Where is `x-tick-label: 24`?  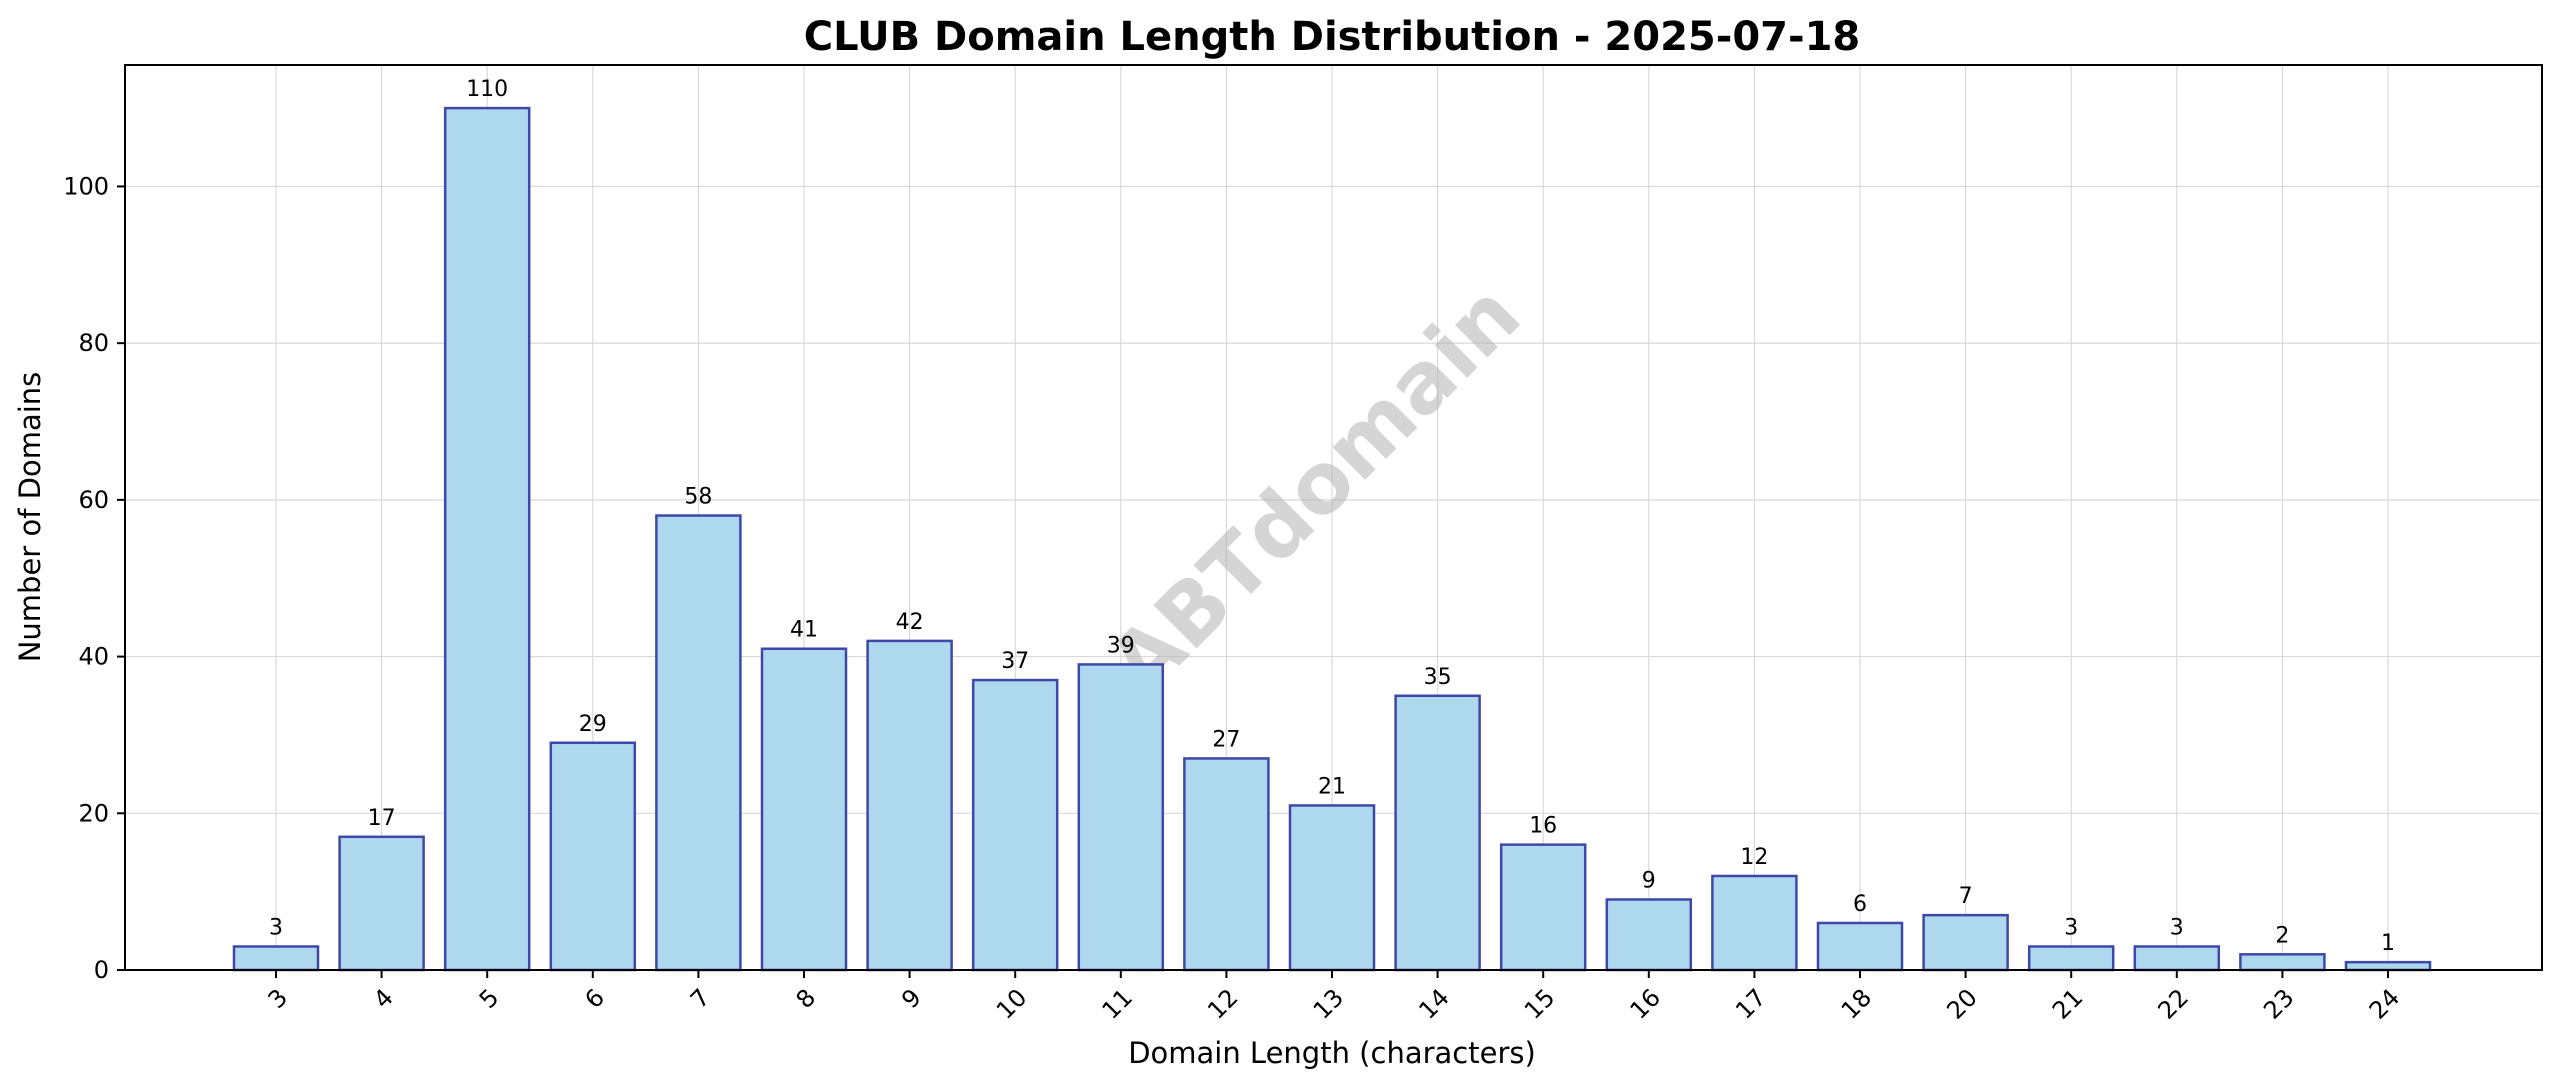
x-tick-label: 24 is located at coordinates (2384, 1003).